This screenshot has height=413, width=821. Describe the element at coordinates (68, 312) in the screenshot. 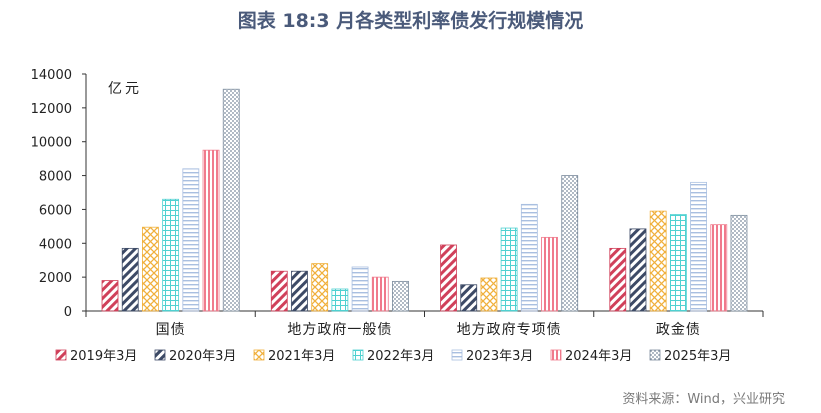

I see `y-tick-label: 0` at that location.